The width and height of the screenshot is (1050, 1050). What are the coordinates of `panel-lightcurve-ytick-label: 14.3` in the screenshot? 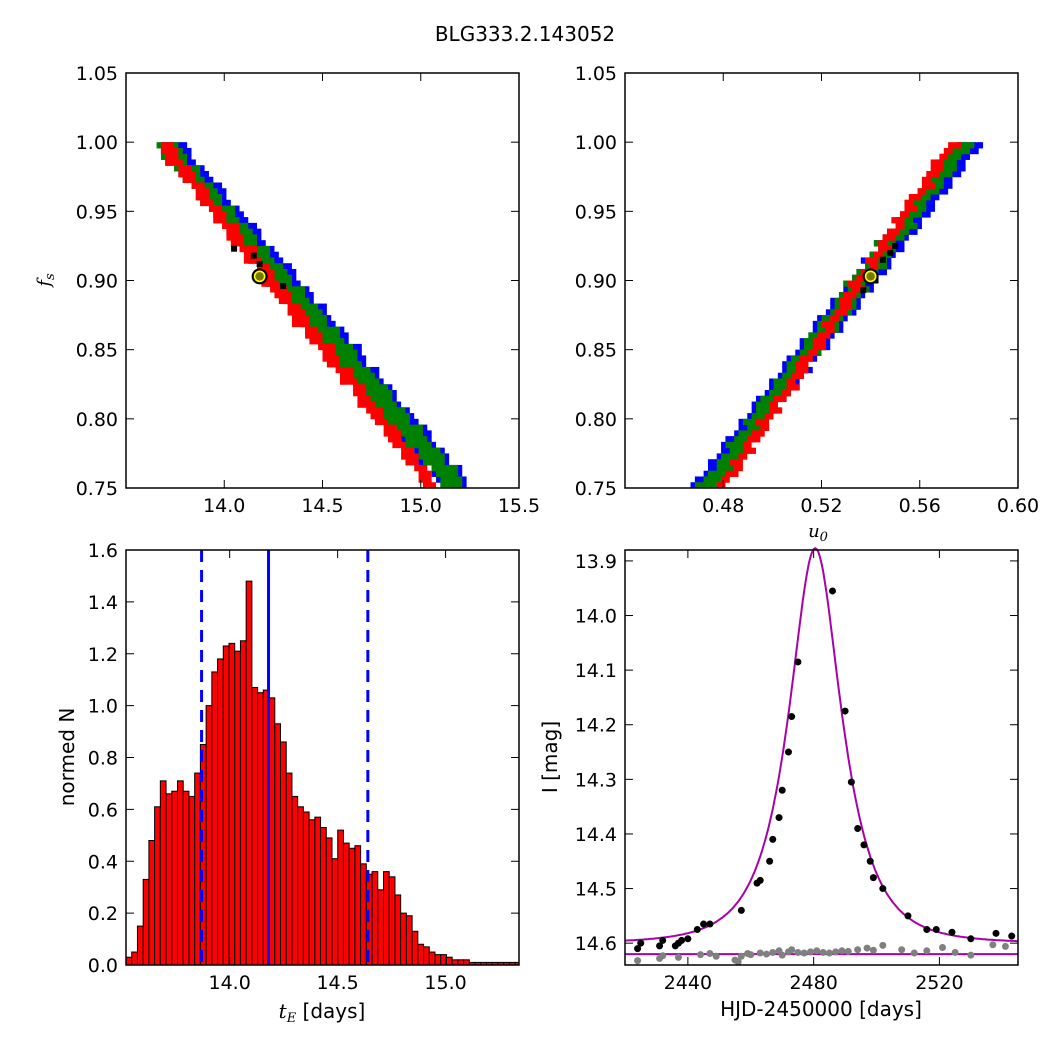 It's located at (596, 780).